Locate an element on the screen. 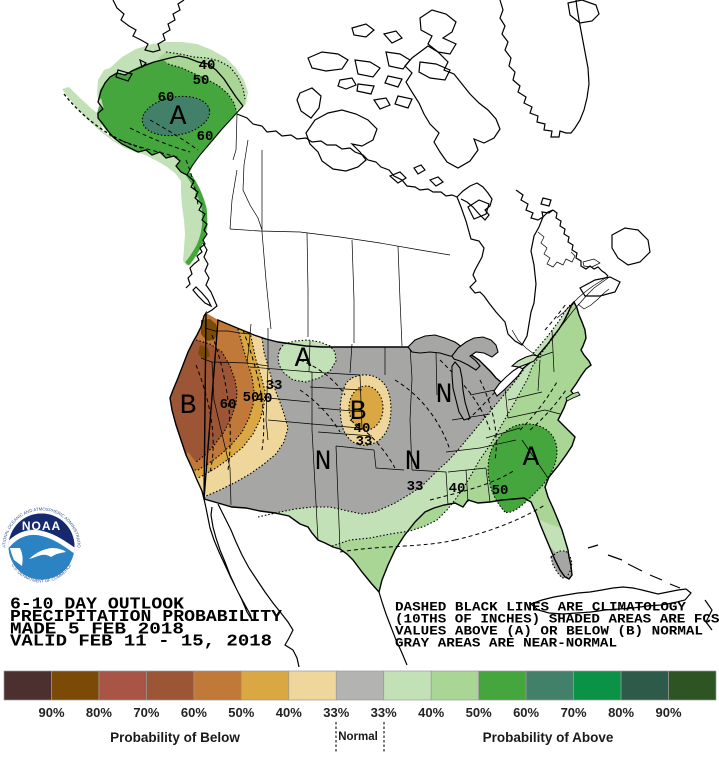 The height and width of the screenshot is (764, 719). svg-text:VALUES ABOVE (A) OR BELOW (B): VALUES ABOVE (A) OR BELOW (B) NORMAL is located at coordinates (549, 631).